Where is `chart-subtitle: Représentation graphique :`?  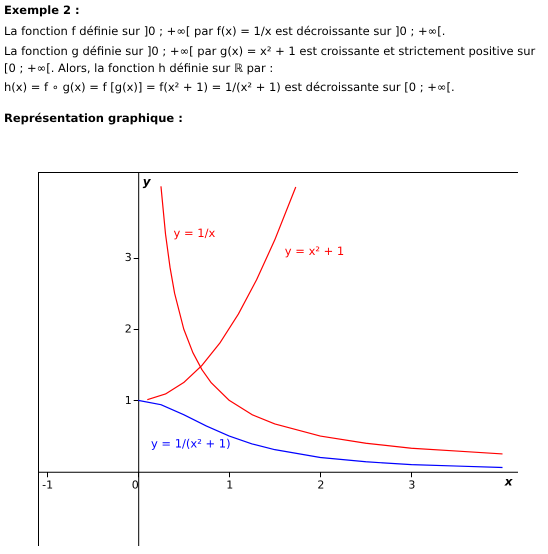
chart-subtitle: Représentation graphique : is located at coordinates (94, 119).